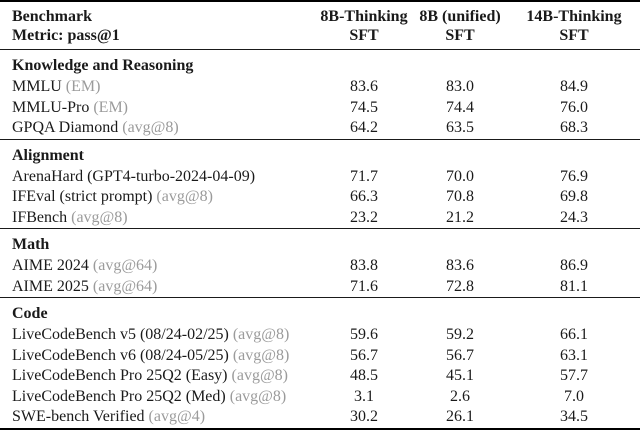 This screenshot has height=438, width=640. What do you see at coordinates (120, 334) in the screenshot?
I see `benchmark-name: LiveCodeBench v5 (08/24-02/25)` at bounding box center [120, 334].